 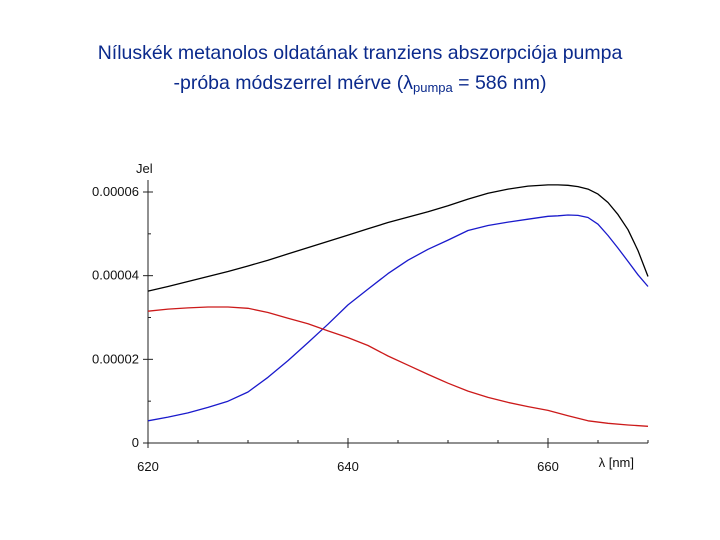 What do you see at coordinates (148, 466) in the screenshot?
I see `x-tick-label: 620` at bounding box center [148, 466].